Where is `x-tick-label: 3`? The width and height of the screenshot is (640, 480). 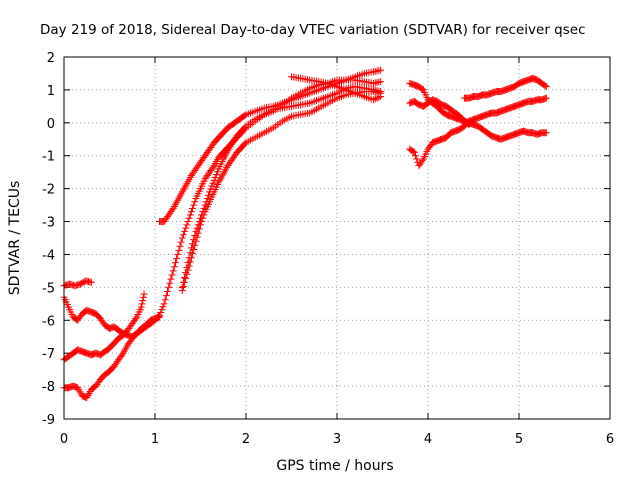
x-tick-label: 3 is located at coordinates (337, 439).